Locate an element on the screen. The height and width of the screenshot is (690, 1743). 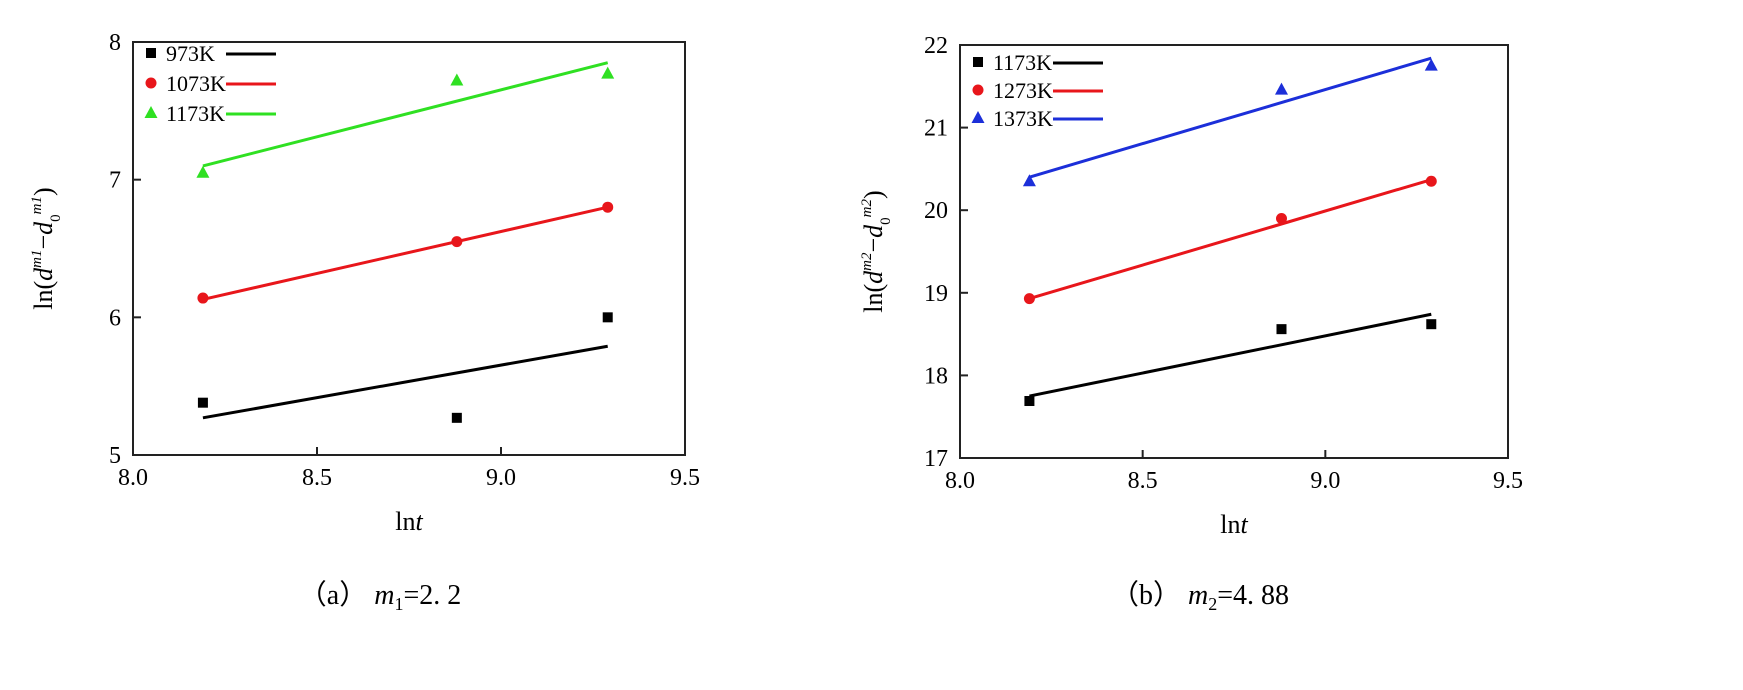
caption-tag: （b） is located at coordinates (1149, 595).